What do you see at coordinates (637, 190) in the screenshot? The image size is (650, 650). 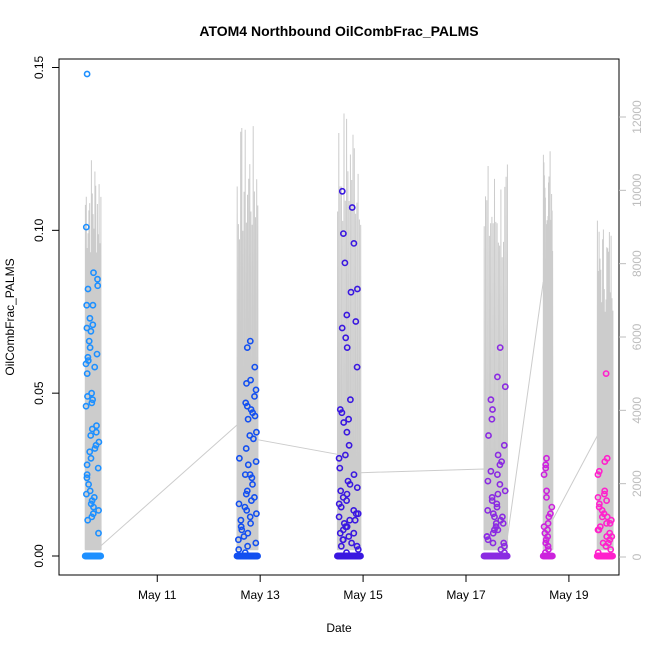 I see `y2-tick-label: 10000` at bounding box center [637, 190].